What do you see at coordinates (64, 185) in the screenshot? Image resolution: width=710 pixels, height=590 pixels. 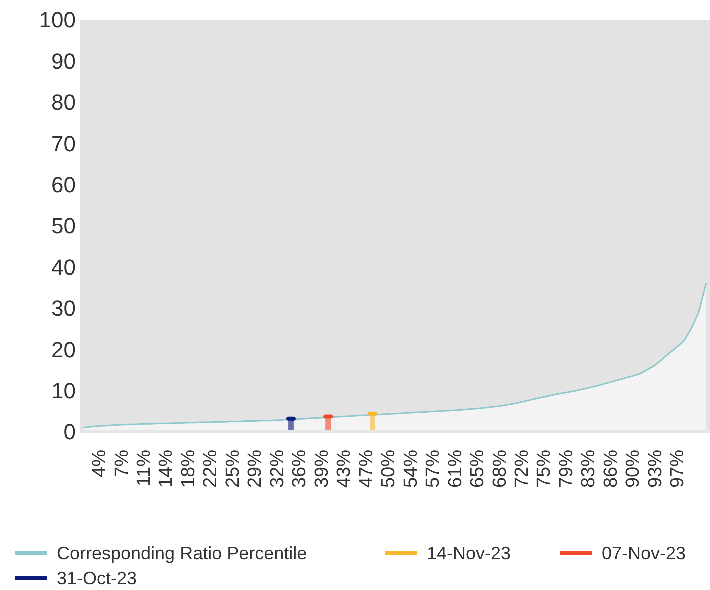 I see `y-tick-label: 60` at bounding box center [64, 185].